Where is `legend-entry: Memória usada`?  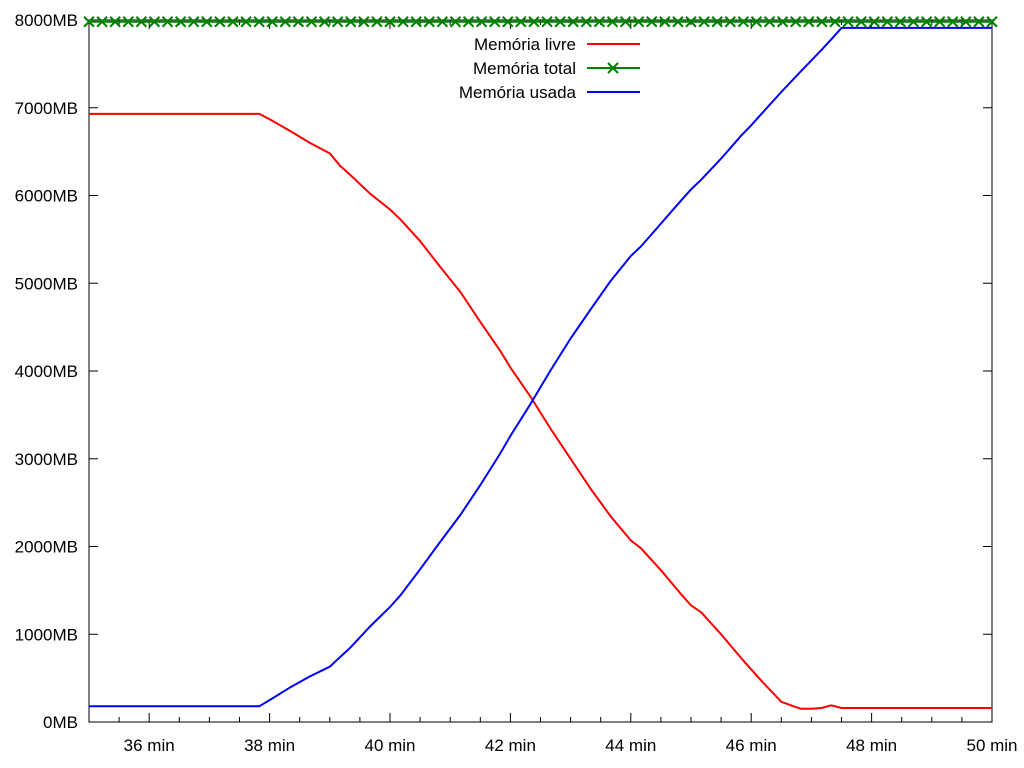
legend-entry: Memória usada is located at coordinates (549, 92).